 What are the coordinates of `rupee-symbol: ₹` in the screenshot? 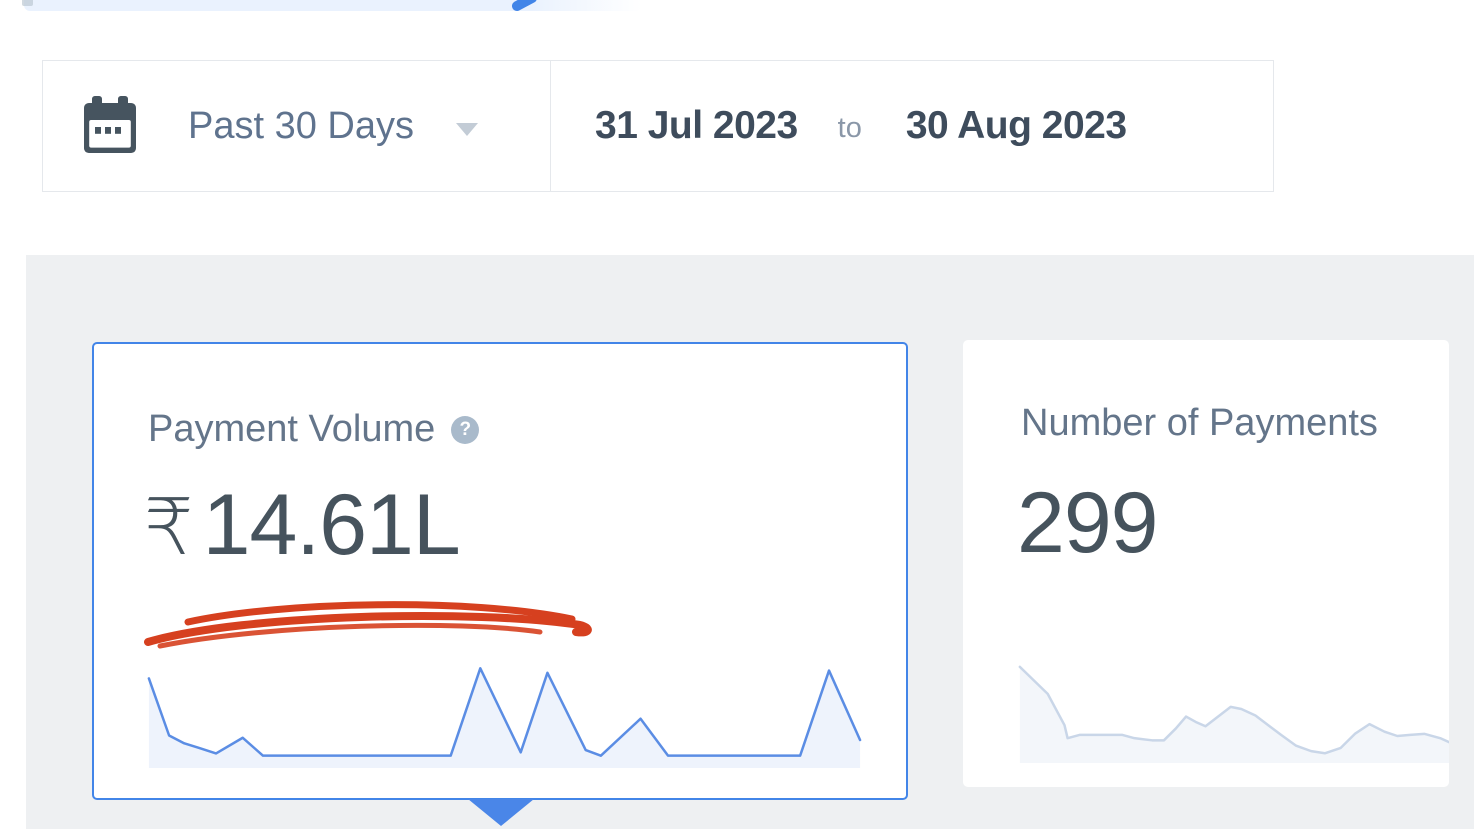 It's located at (169, 527).